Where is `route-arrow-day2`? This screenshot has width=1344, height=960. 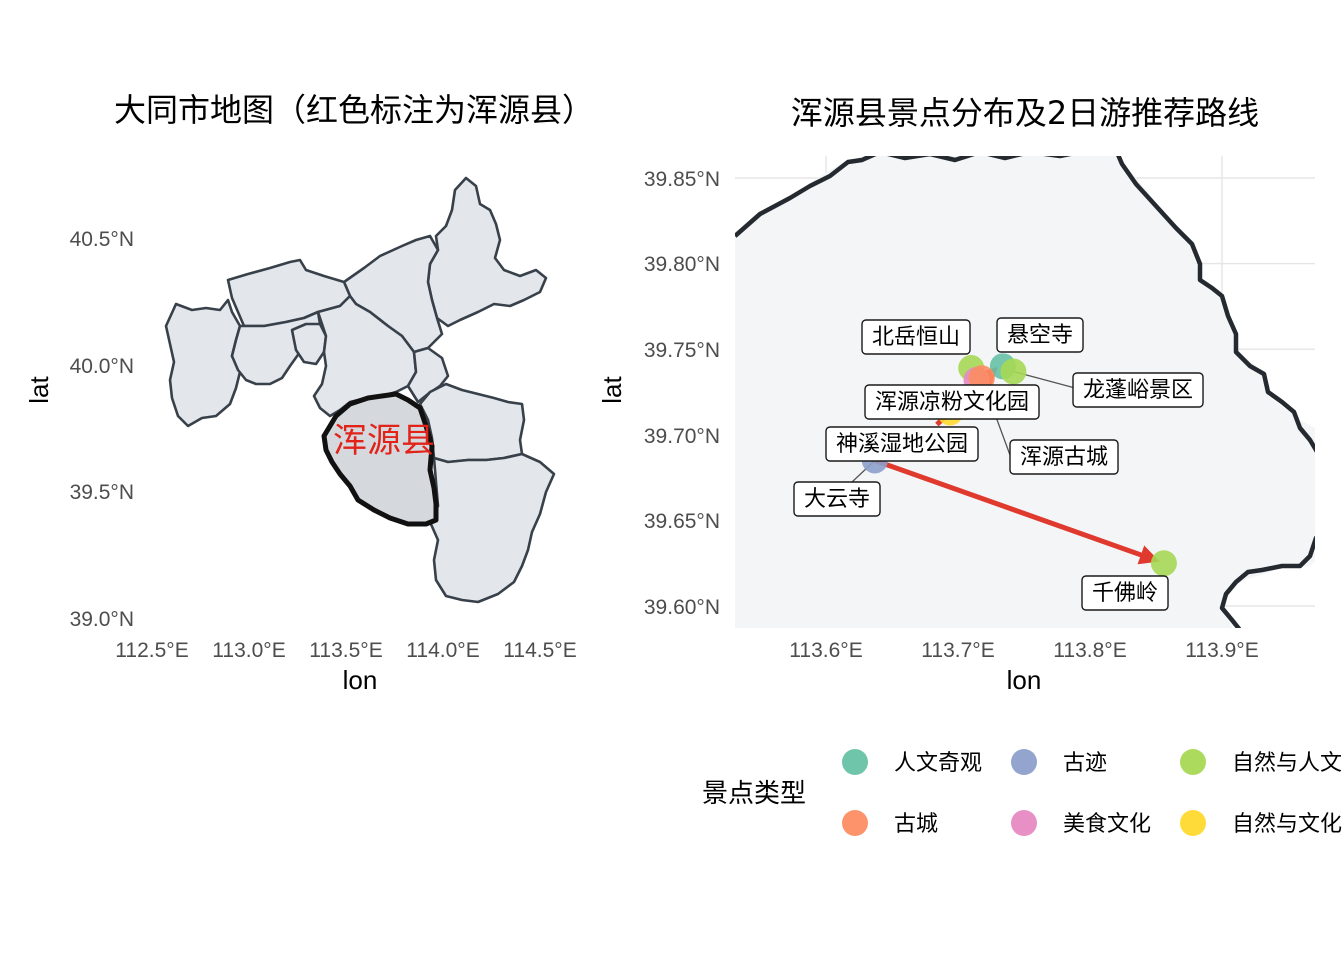
route-arrow-day2 is located at coordinates (1017, 511).